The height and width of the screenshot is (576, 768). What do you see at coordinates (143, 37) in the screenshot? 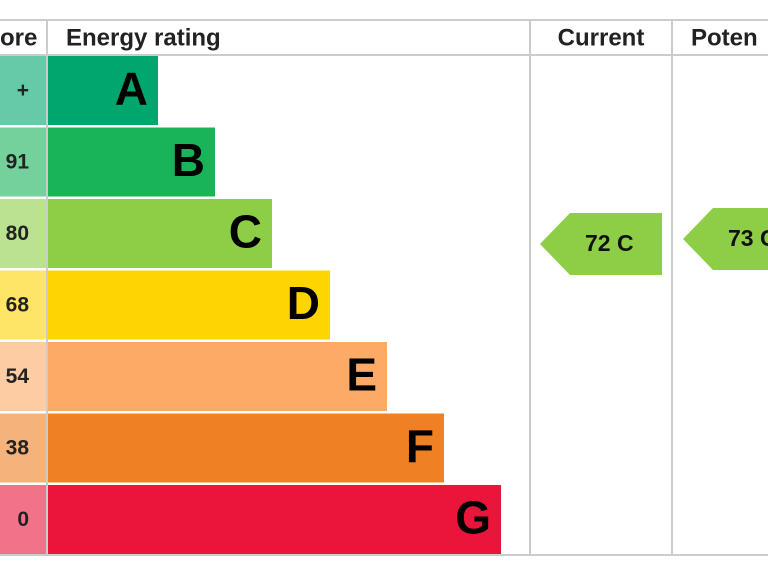
I see `rating-header: Energy rating` at bounding box center [143, 37].